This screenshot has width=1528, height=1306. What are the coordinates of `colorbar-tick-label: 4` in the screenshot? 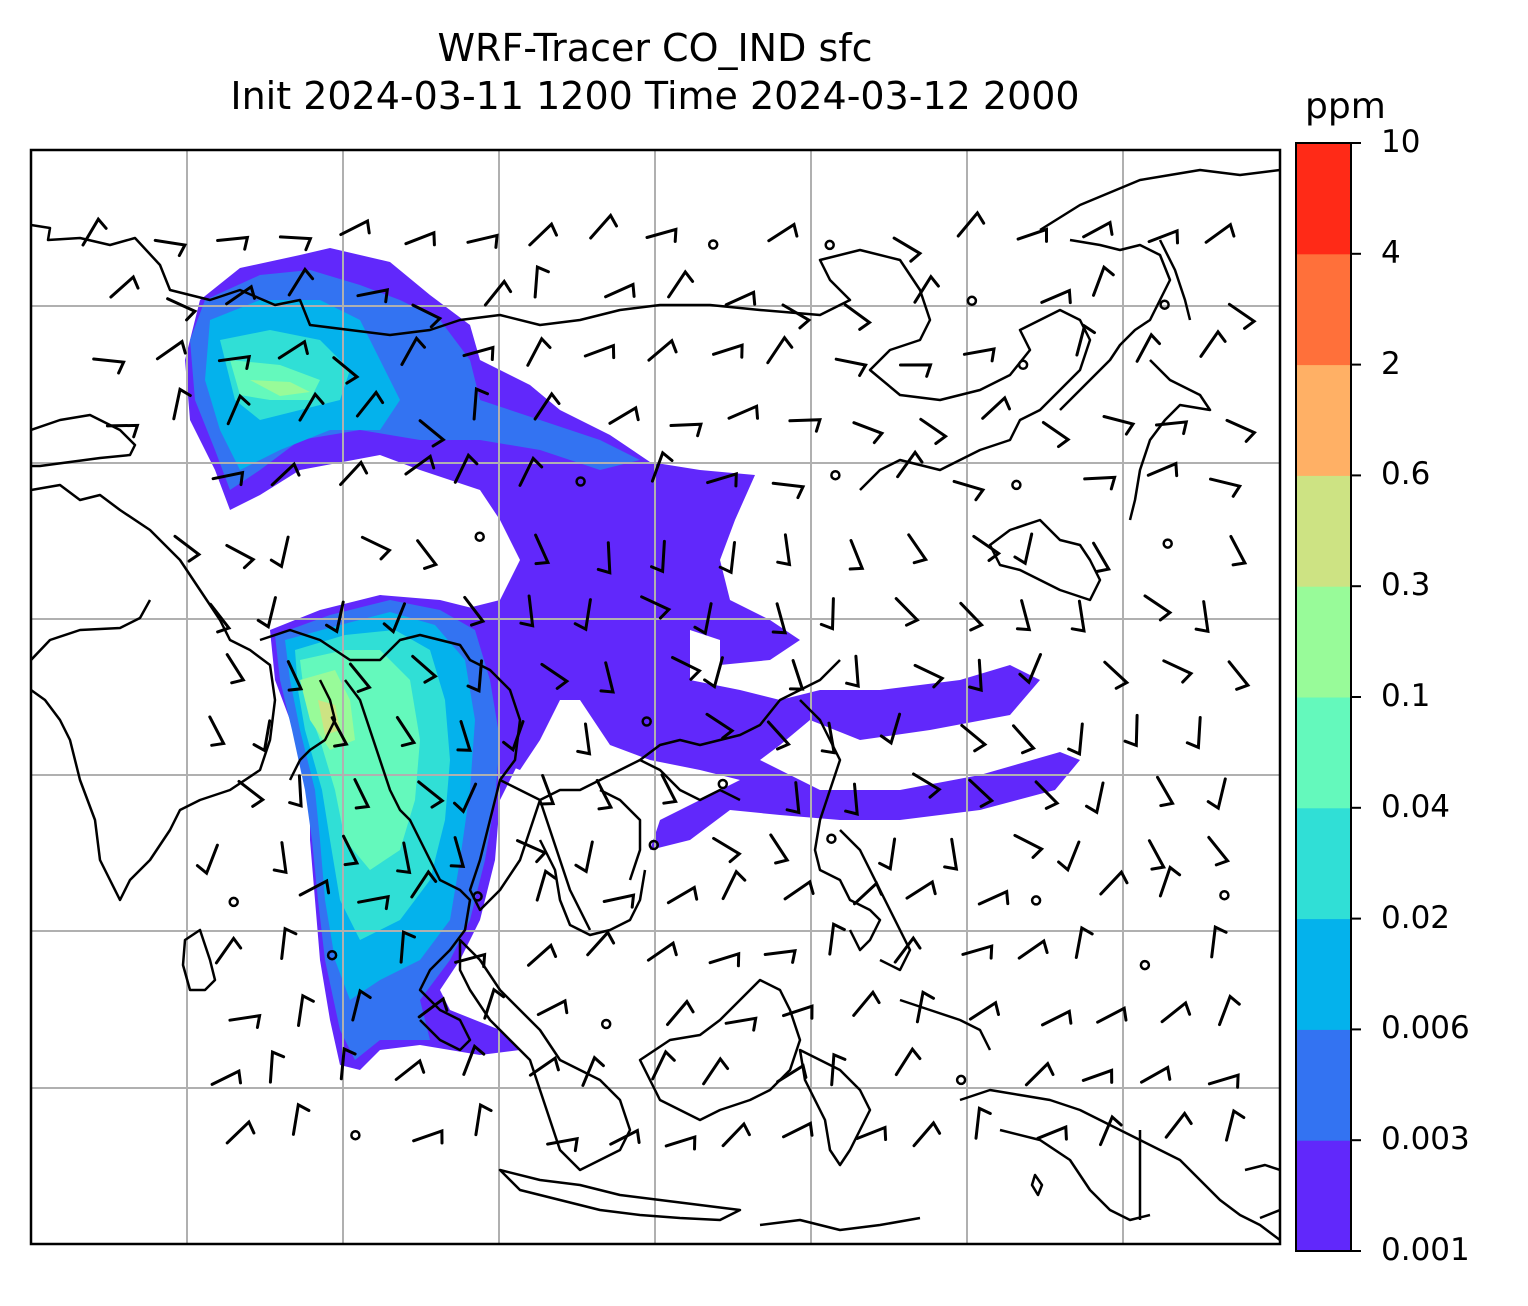 It's located at (1391, 252).